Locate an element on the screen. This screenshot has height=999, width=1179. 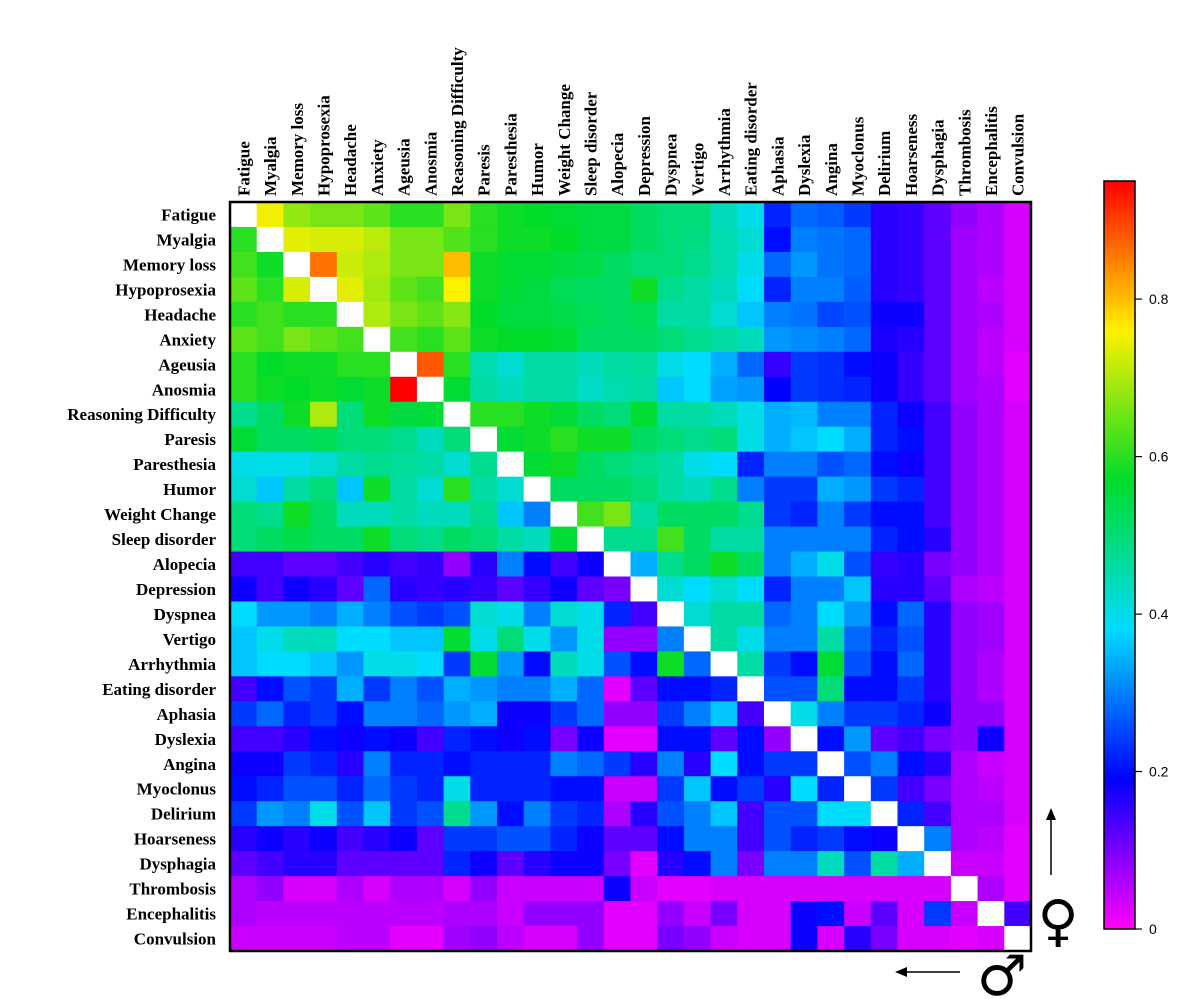
column-label: Myoclonus is located at coordinates (857, 156).